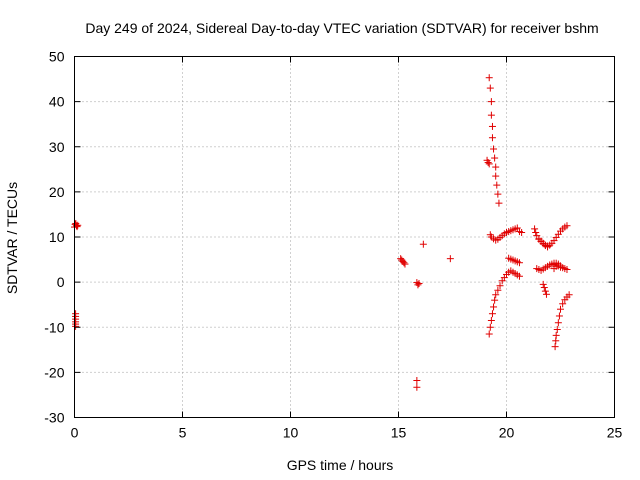 The image size is (640, 480). Describe the element at coordinates (61, 282) in the screenshot. I see `y-tick-label: 0` at that location.